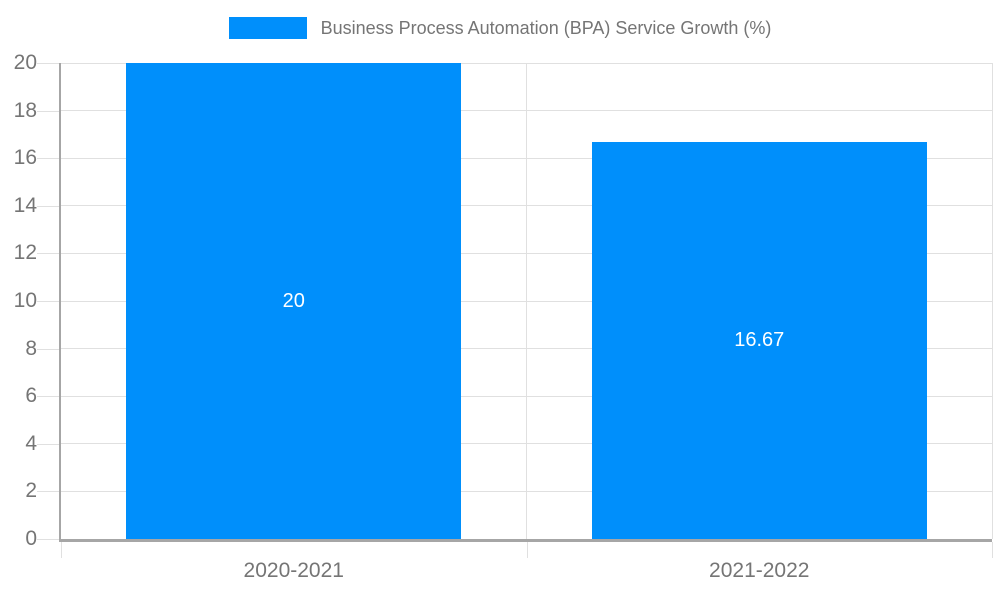 The width and height of the screenshot is (1000, 600). Describe the element at coordinates (31, 396) in the screenshot. I see `y-axis-tick-label: 6` at that location.